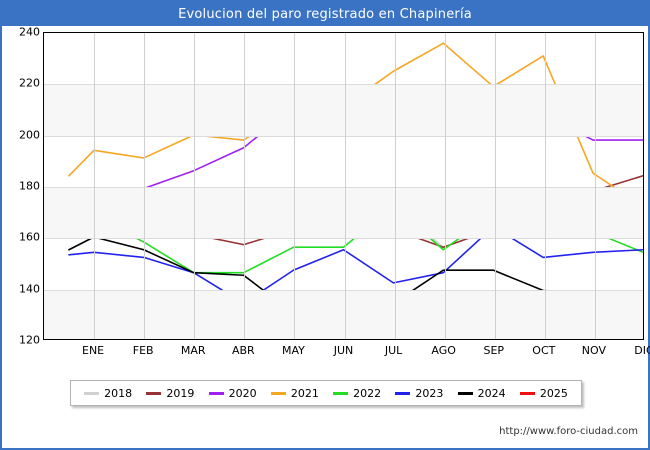 This screenshot has height=450, width=650. What do you see at coordinates (243, 350) in the screenshot?
I see `x-tick-label: ABR` at bounding box center [243, 350].